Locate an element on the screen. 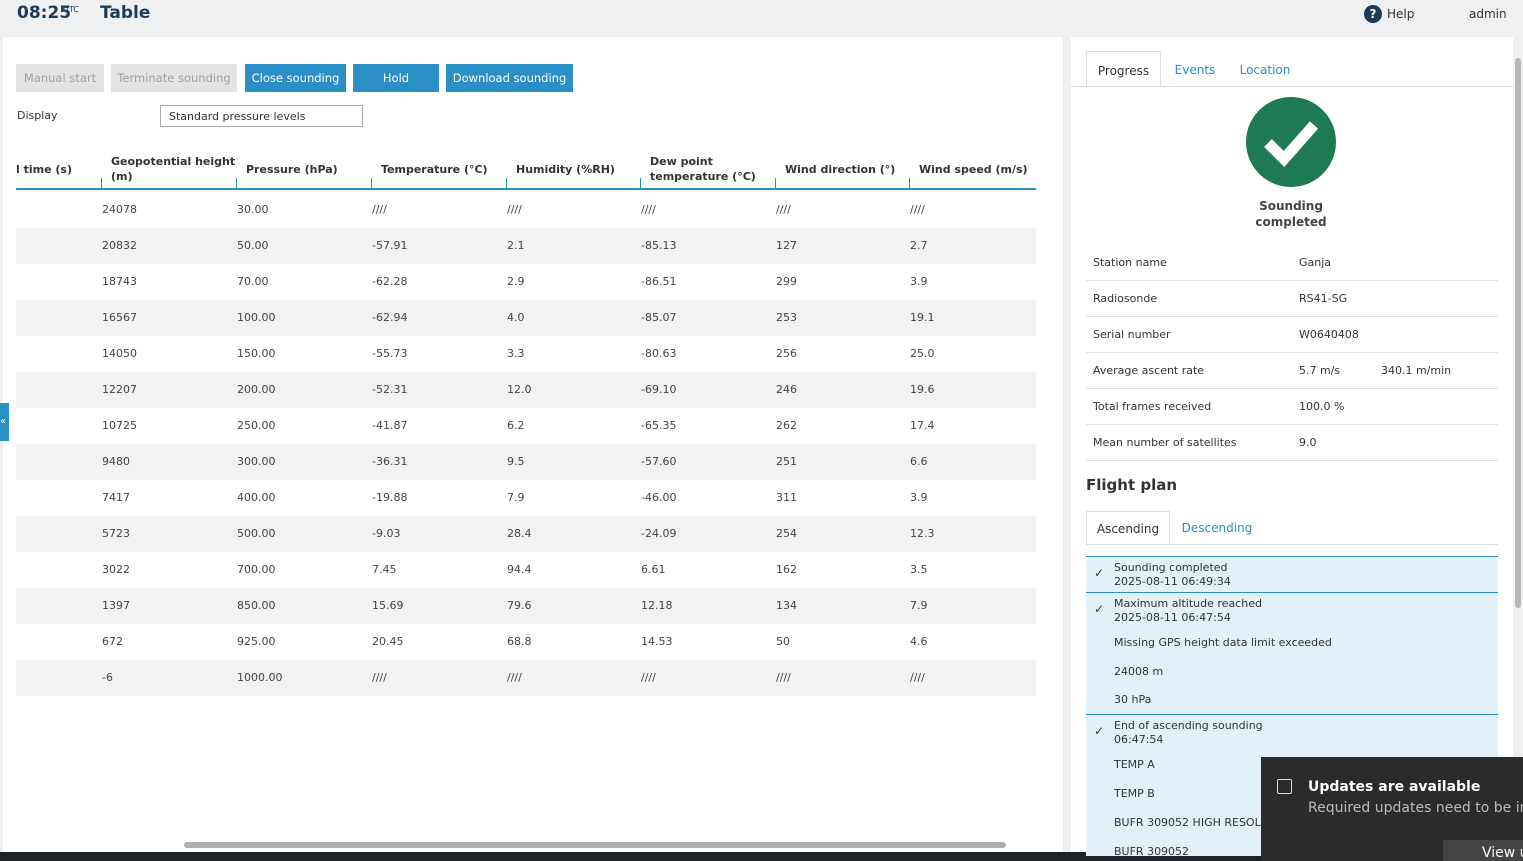 The height and width of the screenshot is (861, 1523). collapse-tab: « is located at coordinates (4, 422).